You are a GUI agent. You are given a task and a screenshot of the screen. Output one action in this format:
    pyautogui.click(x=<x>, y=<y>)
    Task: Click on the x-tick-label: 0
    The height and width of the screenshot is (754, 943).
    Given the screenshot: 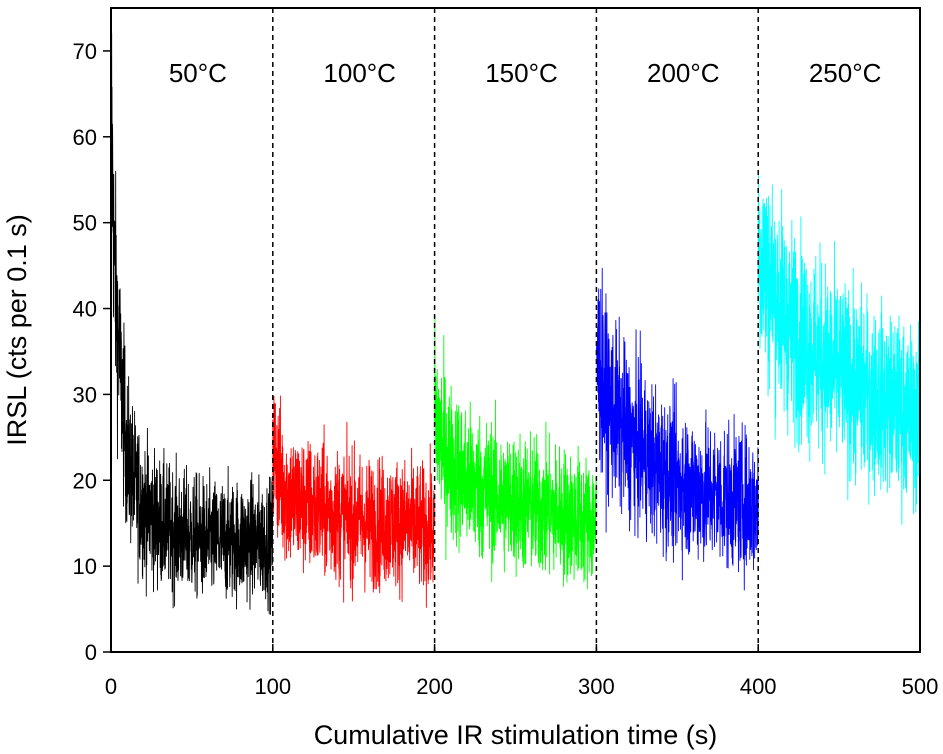 What is the action you would take?
    pyautogui.click(x=111, y=686)
    